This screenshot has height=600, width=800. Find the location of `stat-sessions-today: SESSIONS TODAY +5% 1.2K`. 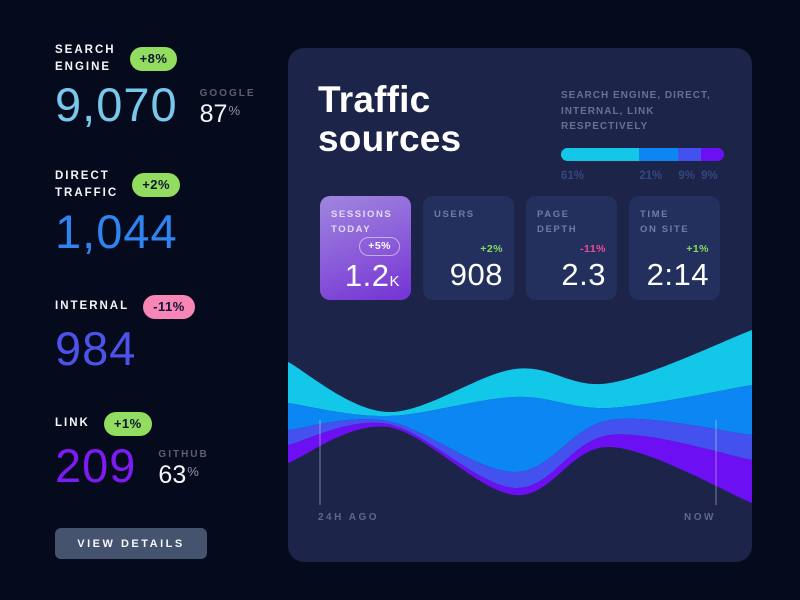

stat-sessions-today: SESSIONS TODAY +5% 1.2K is located at coordinates (365, 248).